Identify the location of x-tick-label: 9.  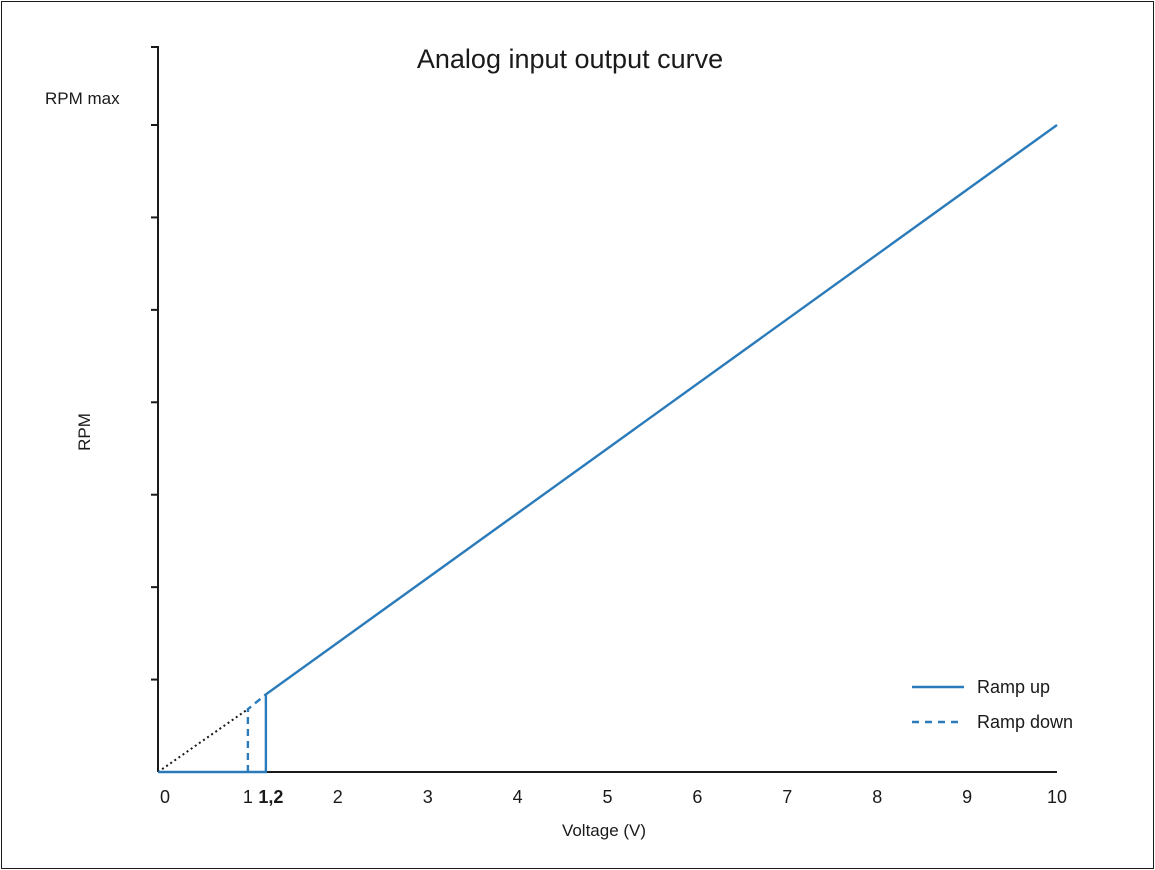
(967, 797).